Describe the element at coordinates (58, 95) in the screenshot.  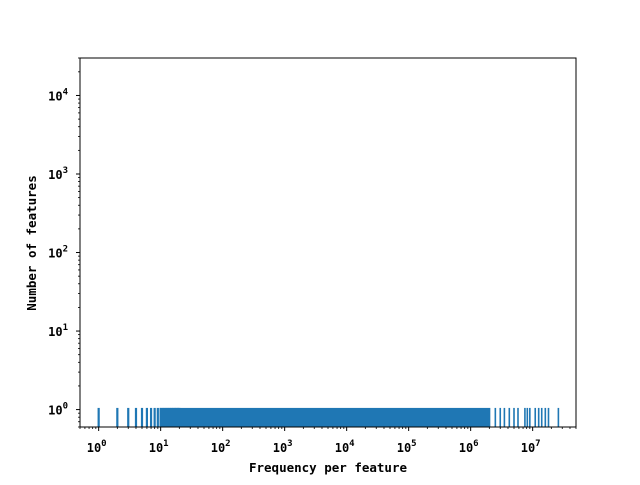
I see `y-tick-label: 10⁴` at that location.